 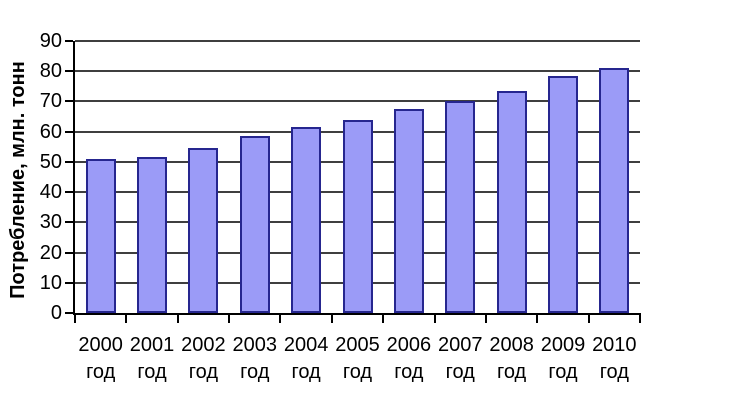 What do you see at coordinates (254, 224) in the screenshot?
I see `bar-2003` at bounding box center [254, 224].